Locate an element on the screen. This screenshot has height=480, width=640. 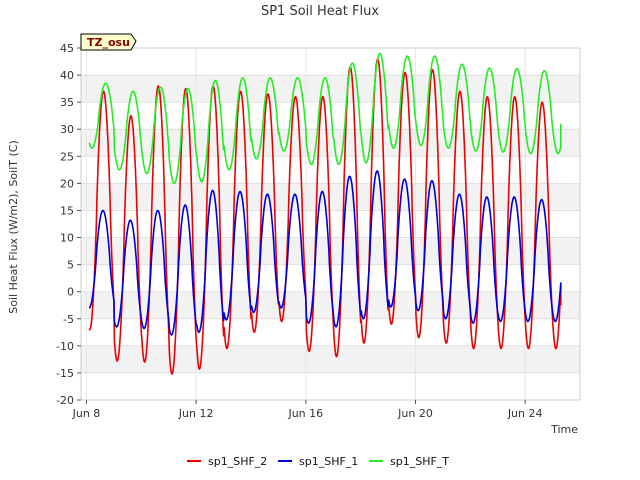
y-tick-label: 20 is located at coordinates (67, 183).